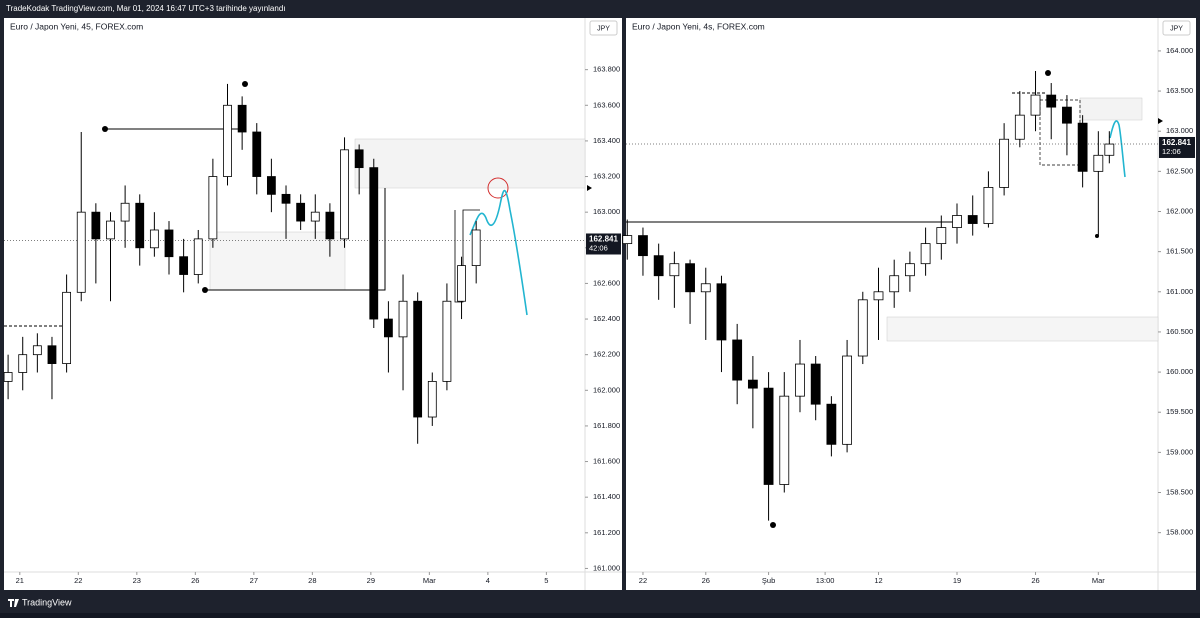 The height and width of the screenshot is (618, 1200). I want to click on y-tick-label: 163.600, so click(606, 104).